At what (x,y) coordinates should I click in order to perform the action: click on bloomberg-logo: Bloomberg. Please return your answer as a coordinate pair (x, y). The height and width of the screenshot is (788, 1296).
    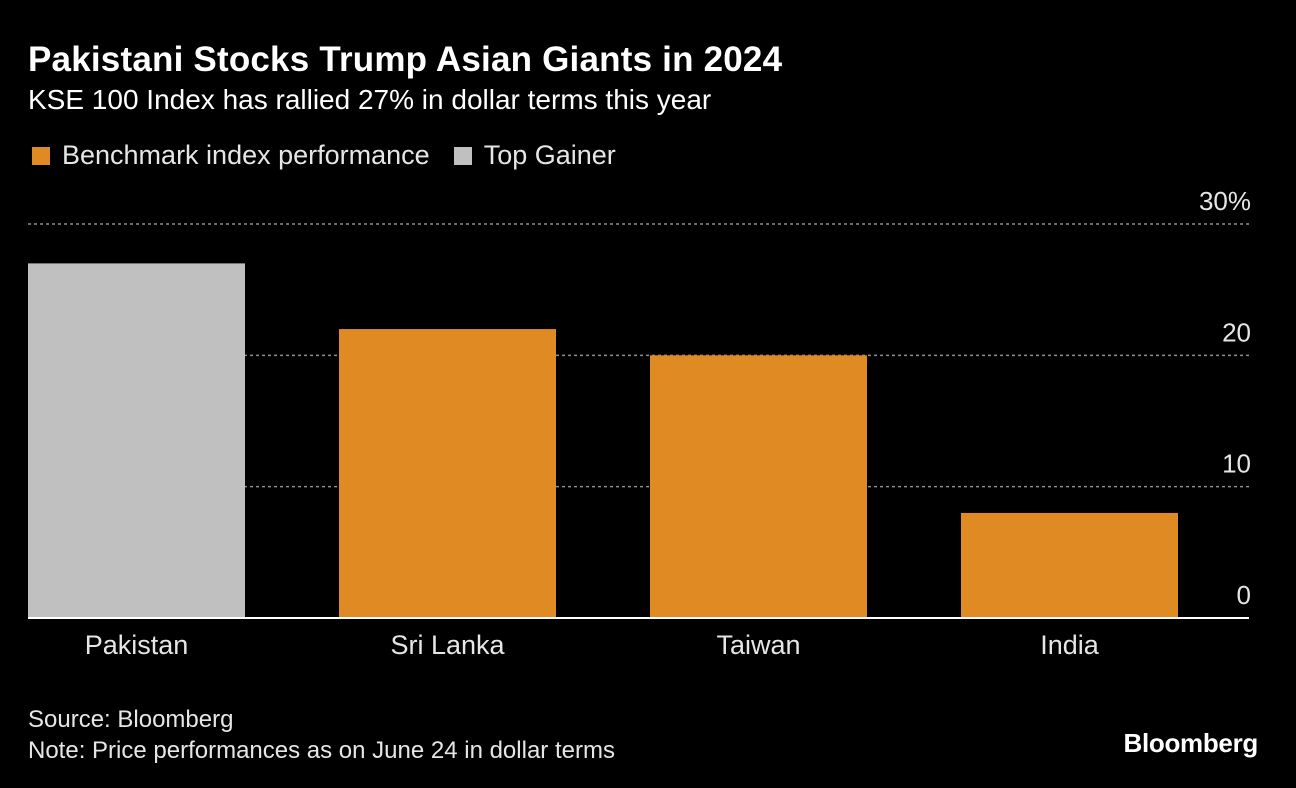
    Looking at the image, I should click on (1190, 743).